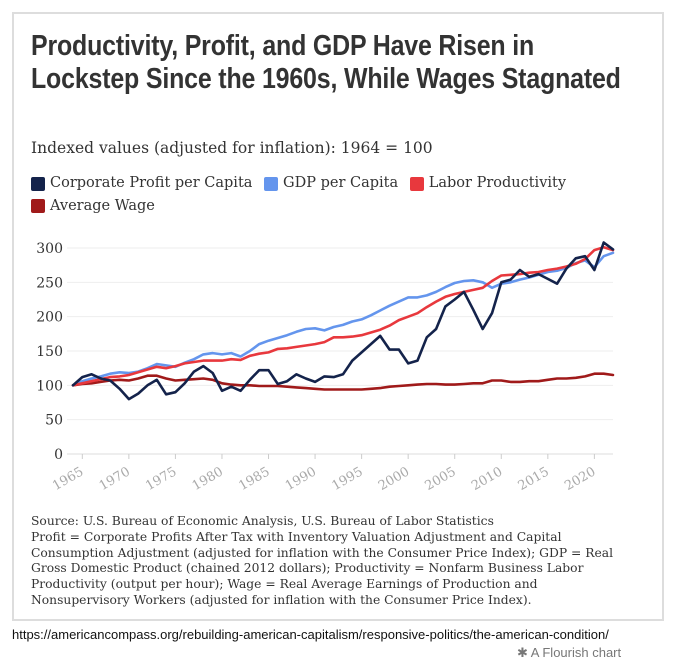  I want to click on flourish-icon: ✱, so click(524, 652).